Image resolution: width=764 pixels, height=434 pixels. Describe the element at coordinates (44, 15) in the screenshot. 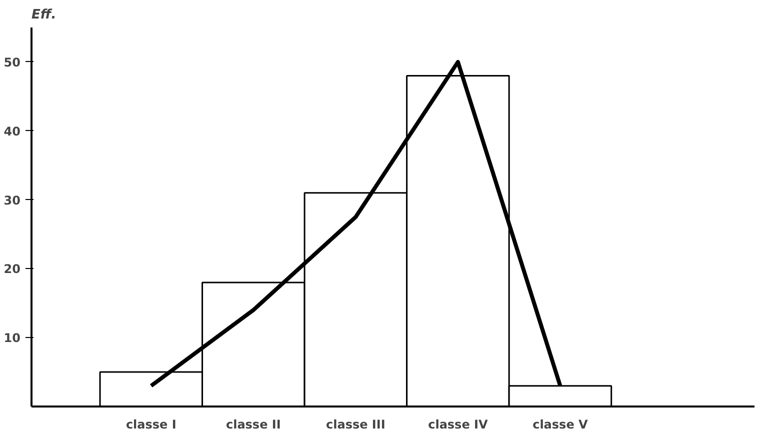

I see `y-axis-title: Eff.` at that location.